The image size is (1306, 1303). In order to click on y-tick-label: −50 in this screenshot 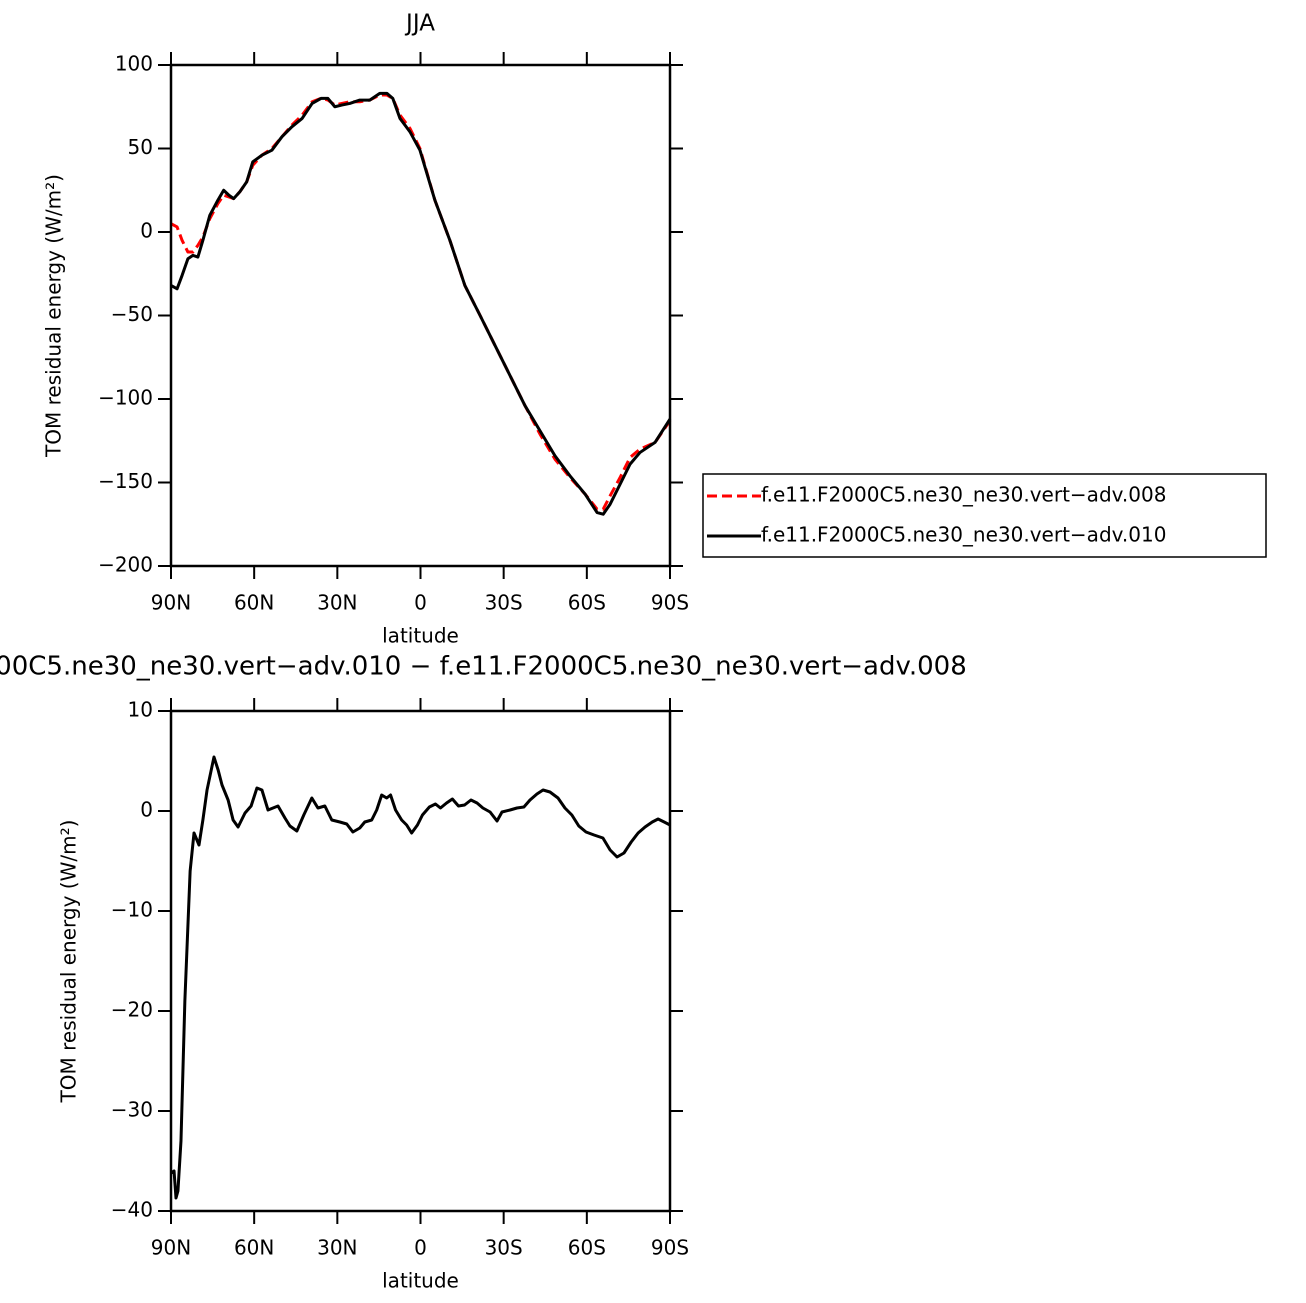, I will do `click(132, 314)`.